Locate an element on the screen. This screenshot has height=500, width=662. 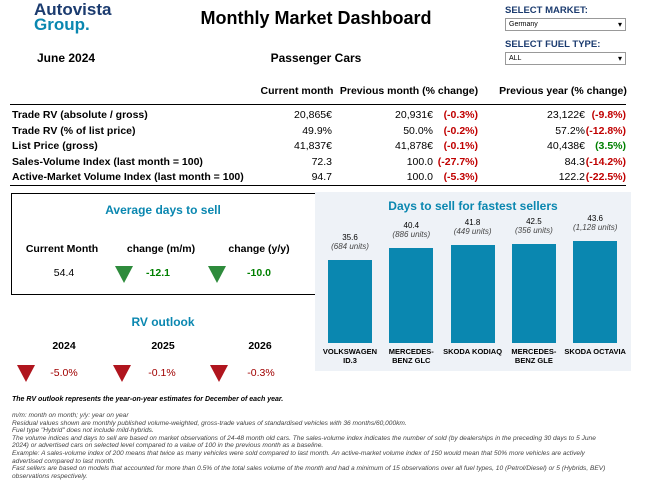
kpi-label: change (y/y) is located at coordinates (259, 249).